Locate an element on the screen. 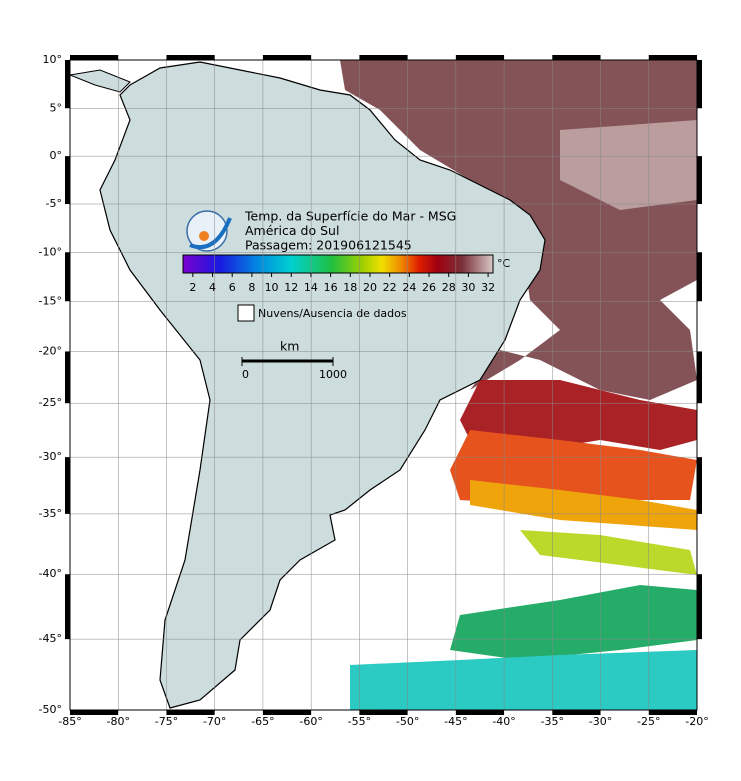 Image resolution: width=741 pixels, height=781 pixels. y-tick-label: -5° is located at coordinates (54, 203).